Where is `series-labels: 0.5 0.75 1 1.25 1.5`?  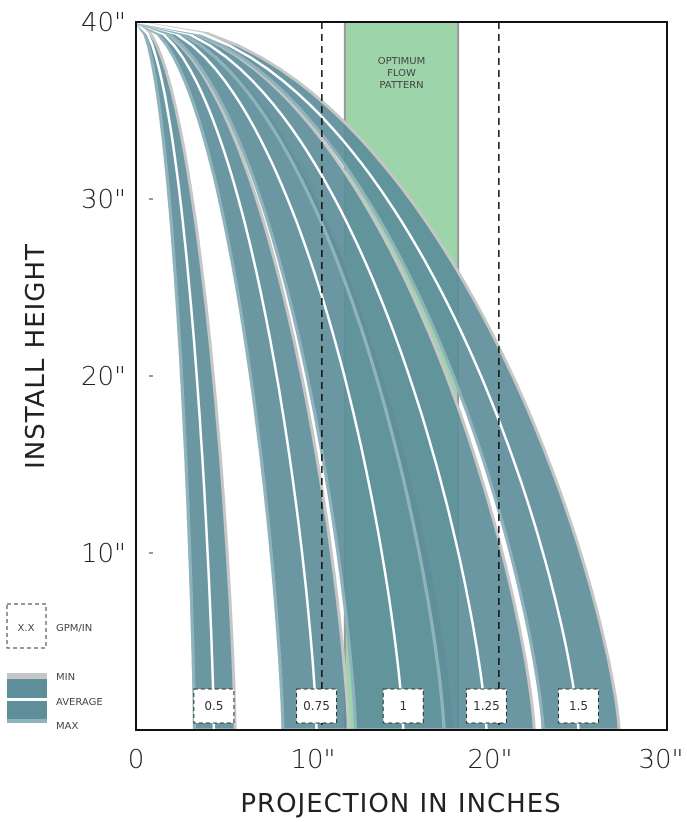 series-labels: 0.5 0.75 1 1.25 1.5 is located at coordinates (396, 706).